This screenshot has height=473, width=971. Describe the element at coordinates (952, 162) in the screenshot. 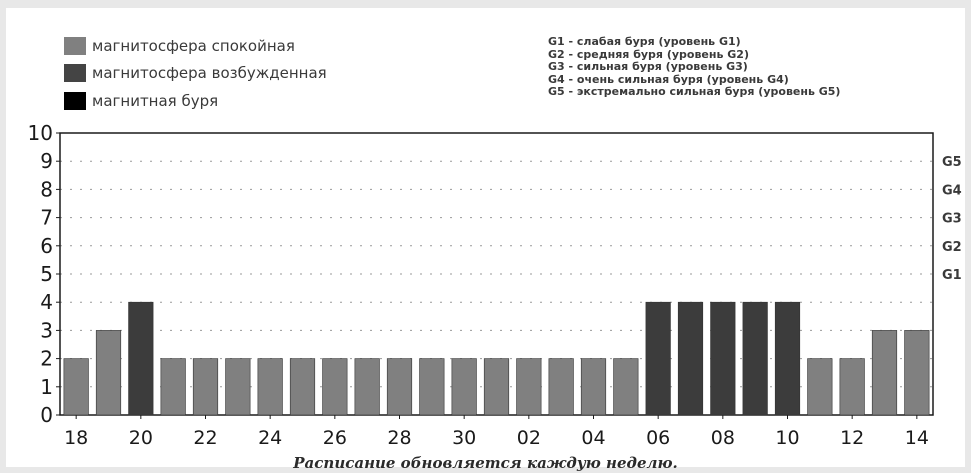

I see `right-axis-label-g5: G5` at that location.